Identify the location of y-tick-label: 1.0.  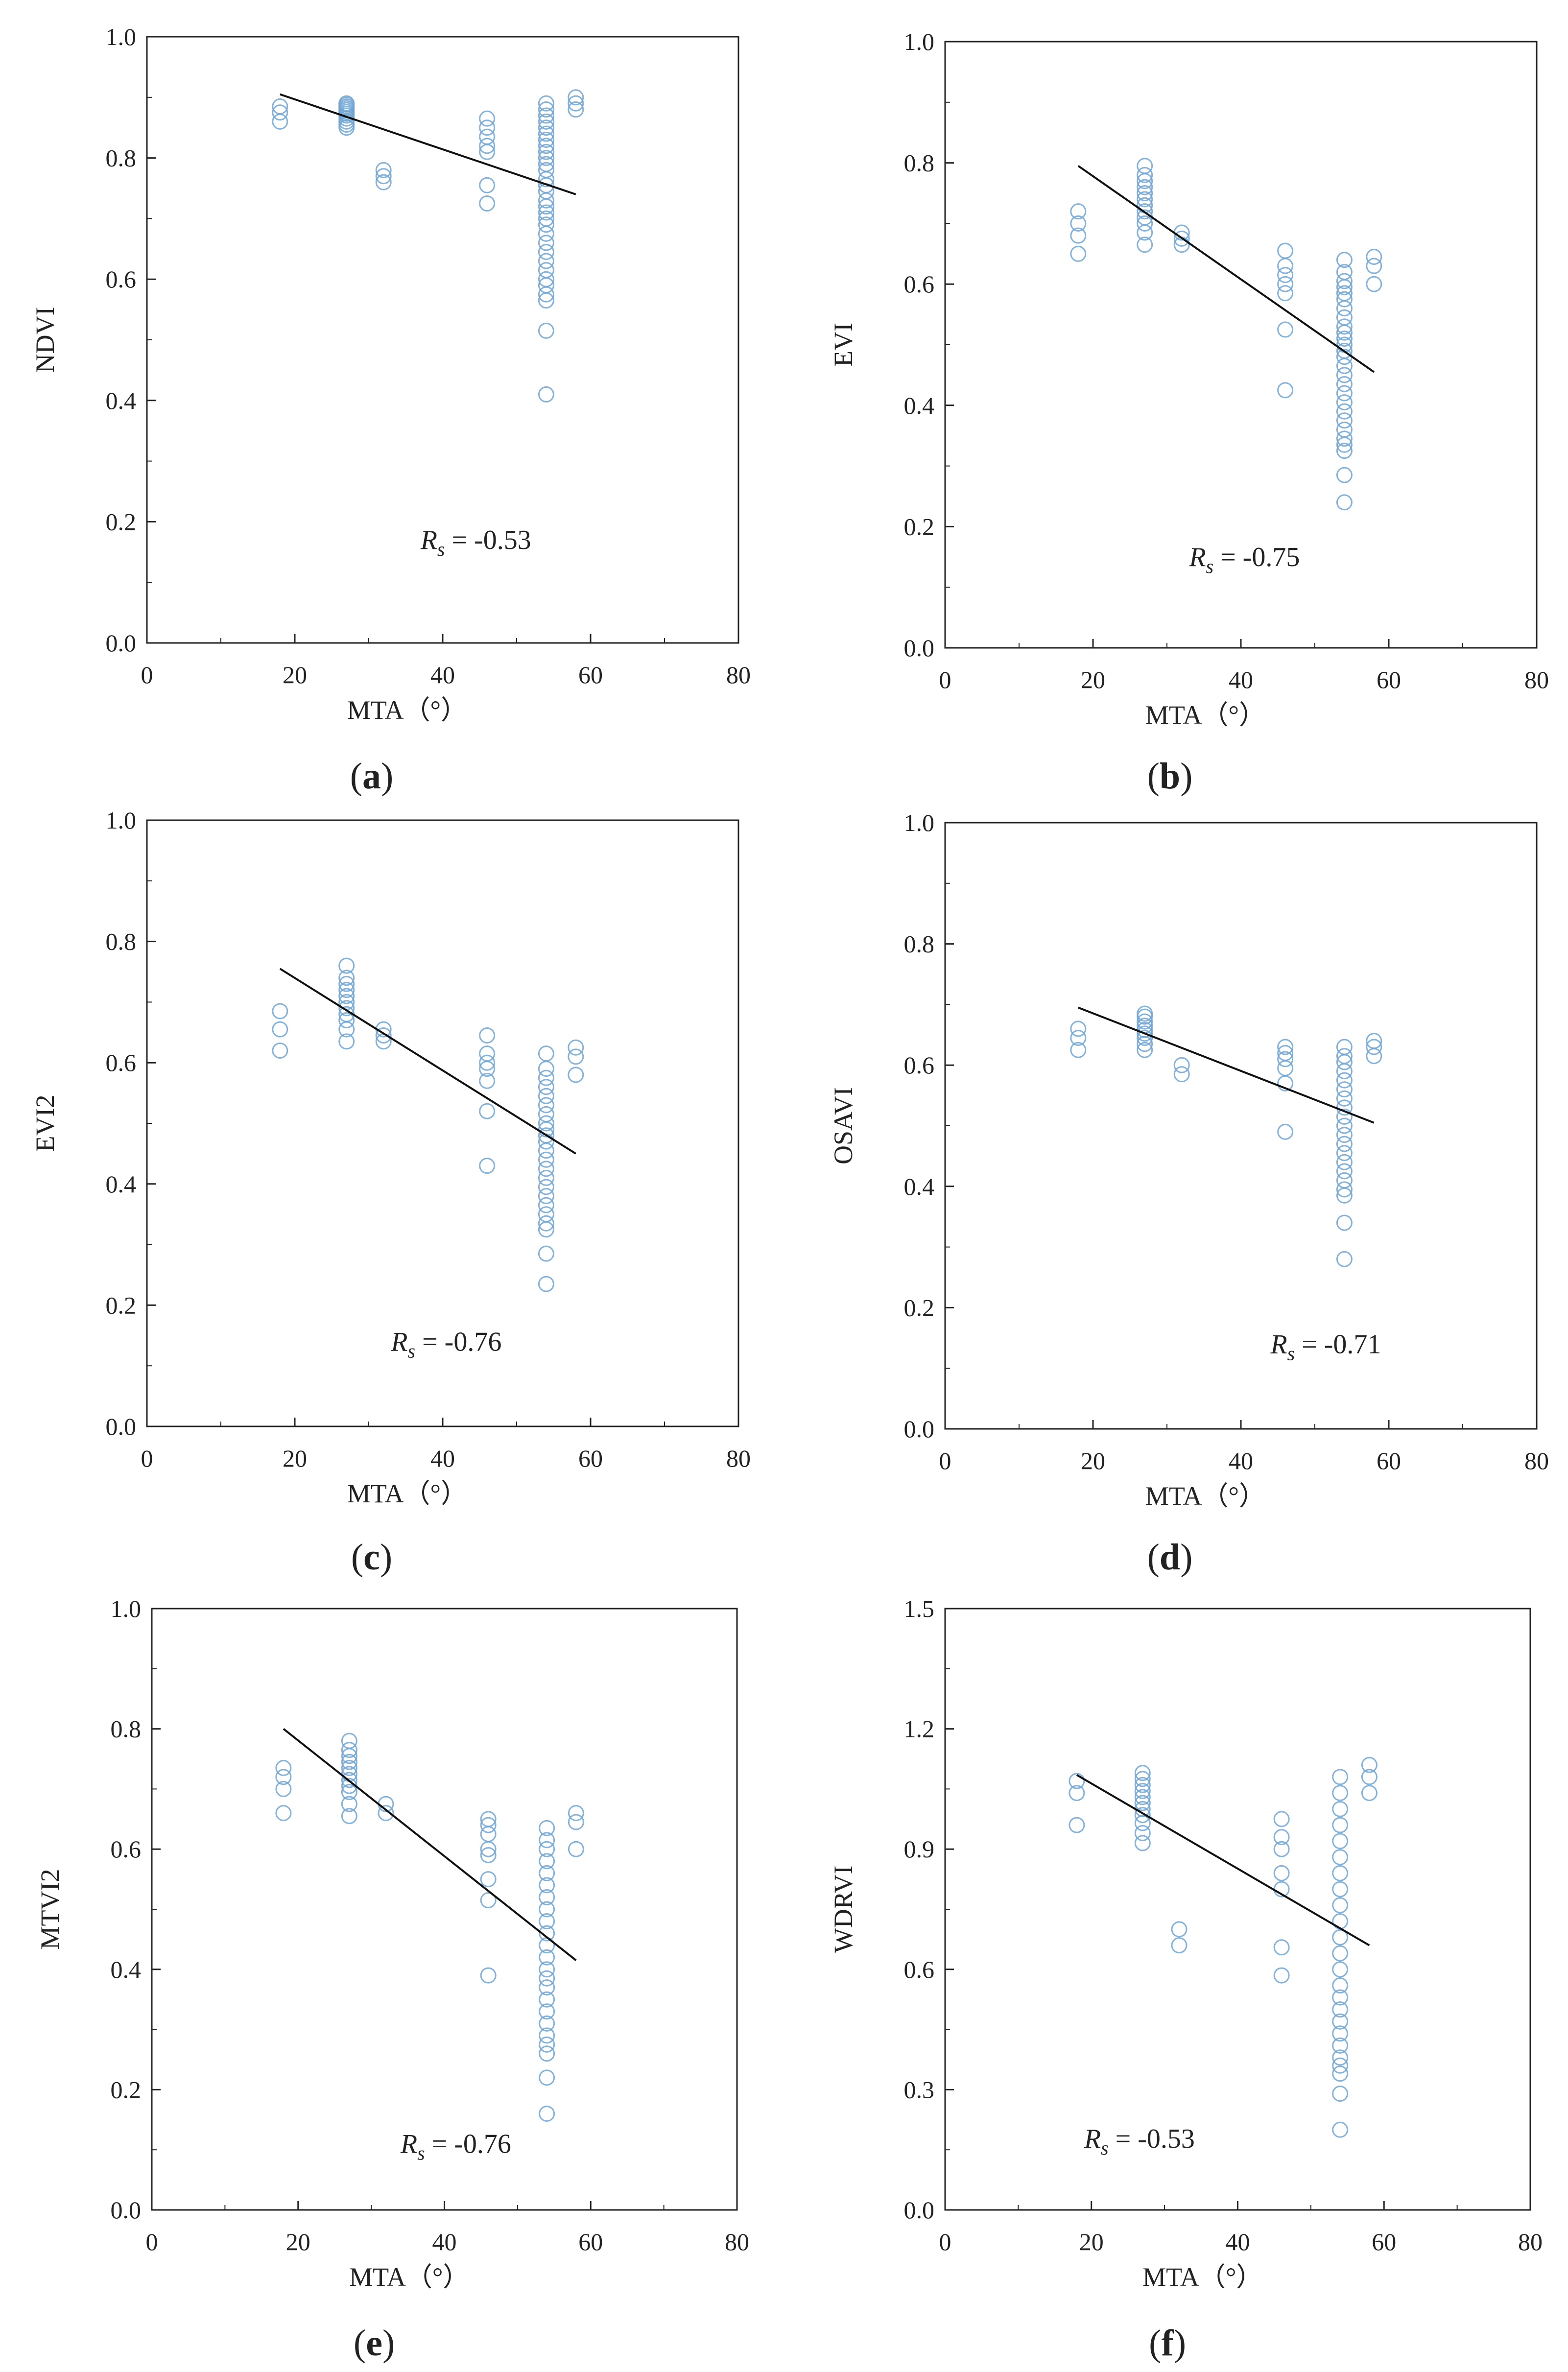
(122, 36).